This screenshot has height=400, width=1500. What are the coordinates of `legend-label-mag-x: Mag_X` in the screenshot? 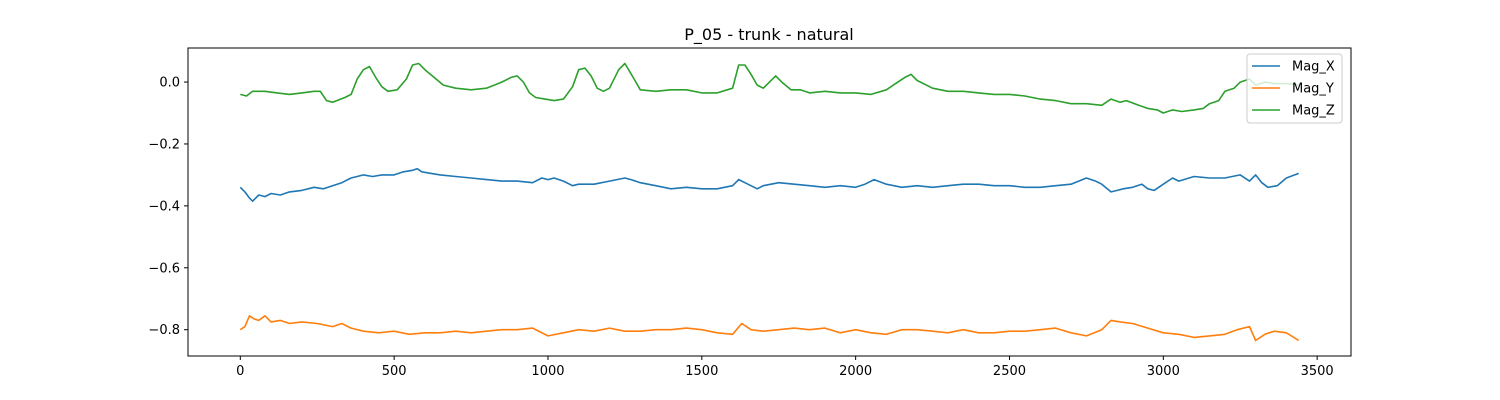 It's located at (1313, 67).